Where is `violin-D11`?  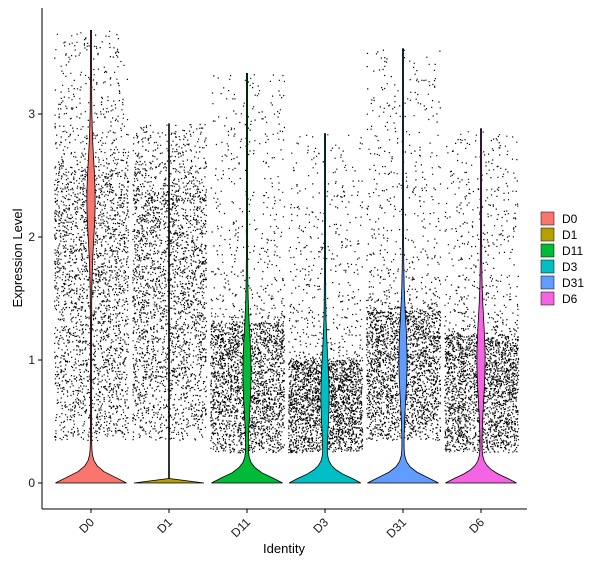 violin-D11 is located at coordinates (247, 278).